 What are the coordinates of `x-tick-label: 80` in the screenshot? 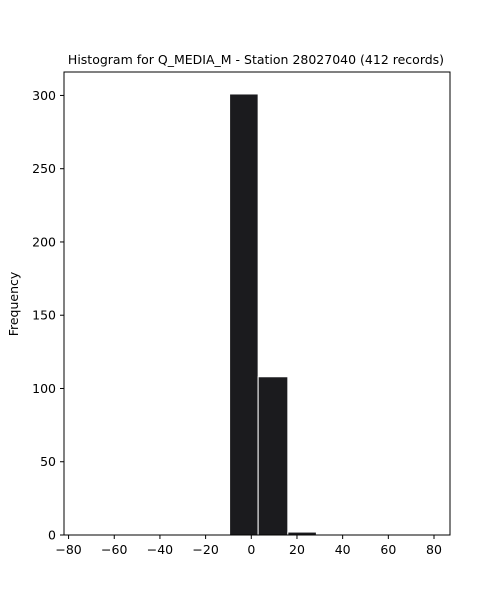 It's located at (434, 549).